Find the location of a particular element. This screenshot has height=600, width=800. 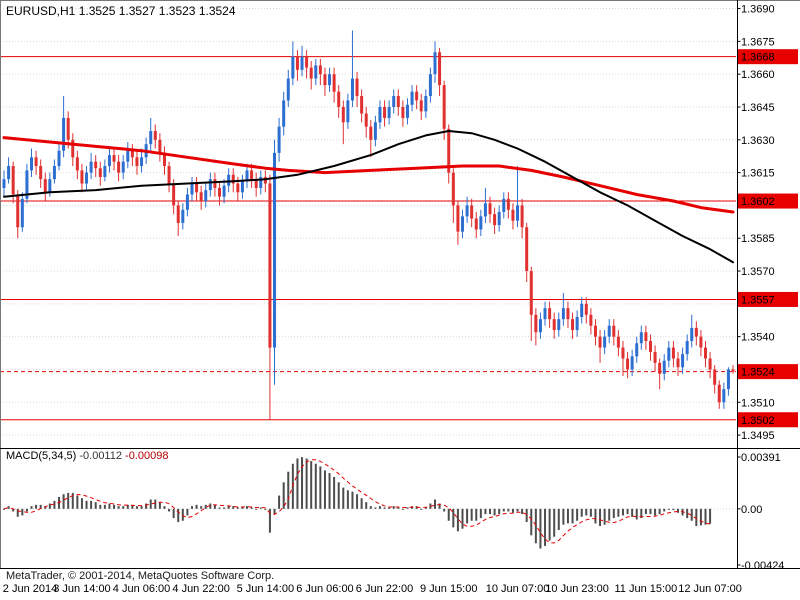

svg-text: 1.3570 is located at coordinates (758, 272).